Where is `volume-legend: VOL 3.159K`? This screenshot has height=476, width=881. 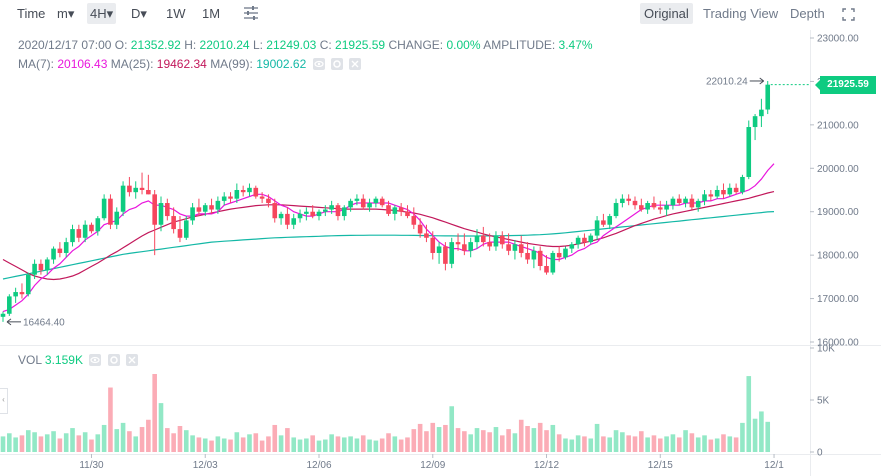
volume-legend: VOL 3.159K is located at coordinates (78, 360).